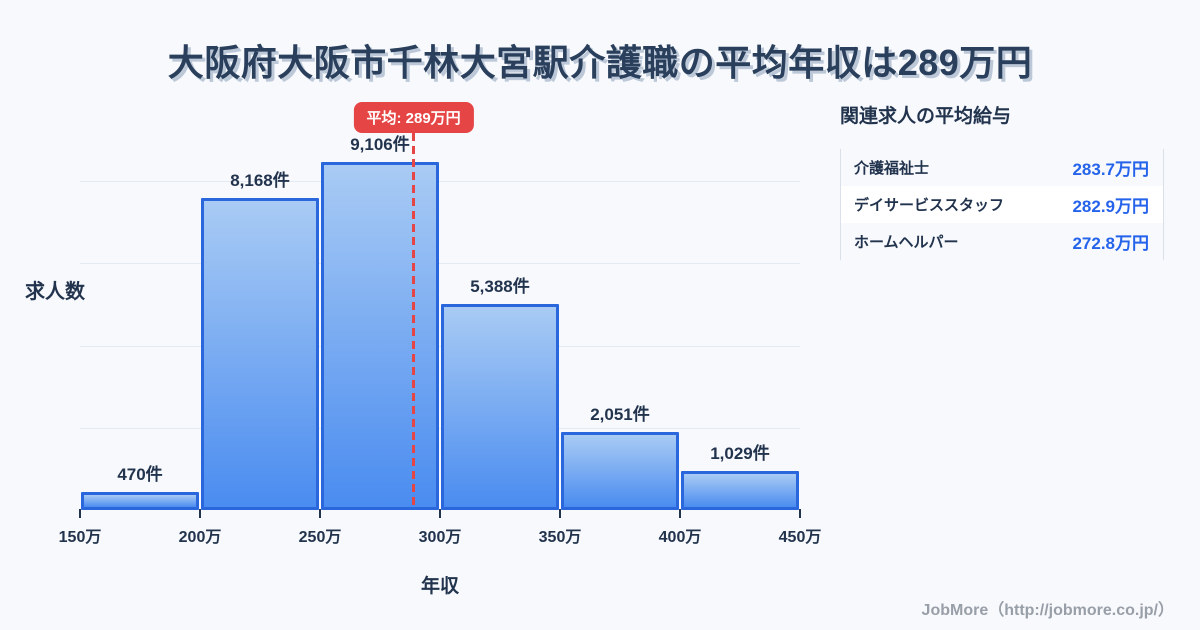 The width and height of the screenshot is (1200, 630). What do you see at coordinates (1110, 206) in the screenshot?
I see `job-salary-value: 282.9万円` at bounding box center [1110, 206].